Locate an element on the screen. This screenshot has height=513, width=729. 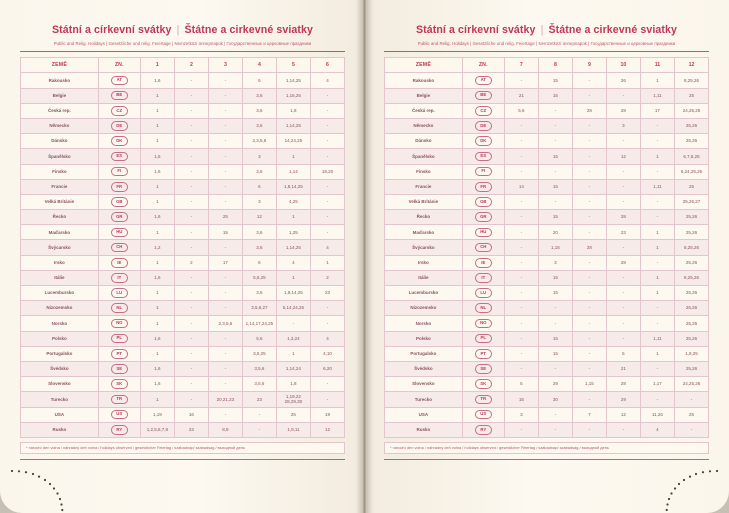
country-code-cell: GR is located at coordinates (483, 217).